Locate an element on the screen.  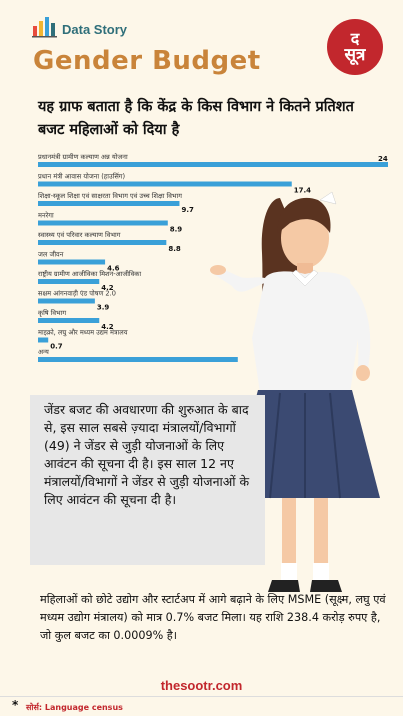
source-asterisk: * is located at coordinates (15, 705).